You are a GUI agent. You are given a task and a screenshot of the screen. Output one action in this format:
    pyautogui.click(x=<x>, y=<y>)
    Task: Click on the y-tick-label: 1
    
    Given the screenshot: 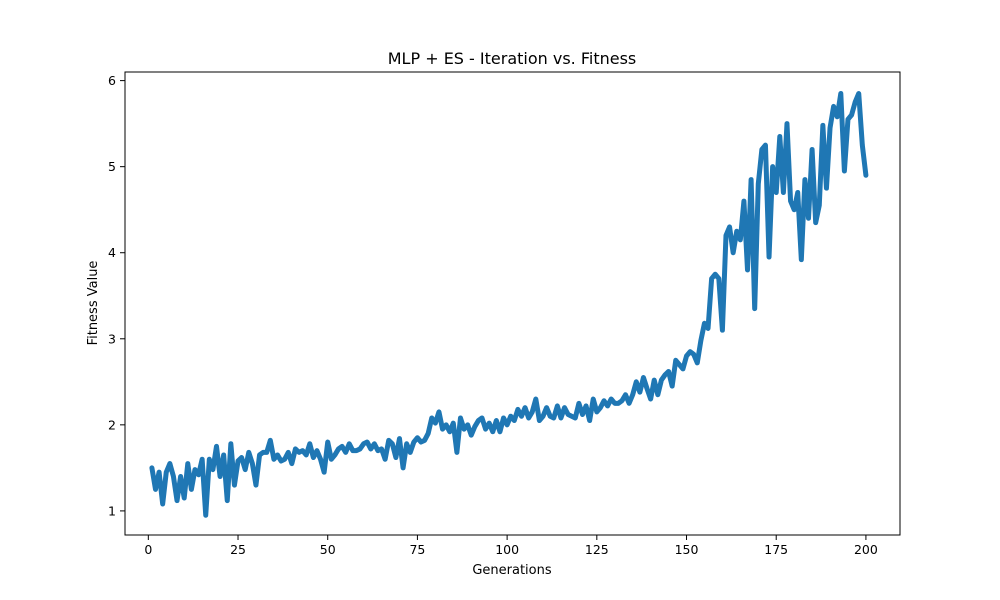 What is the action you would take?
    pyautogui.click(x=112, y=510)
    